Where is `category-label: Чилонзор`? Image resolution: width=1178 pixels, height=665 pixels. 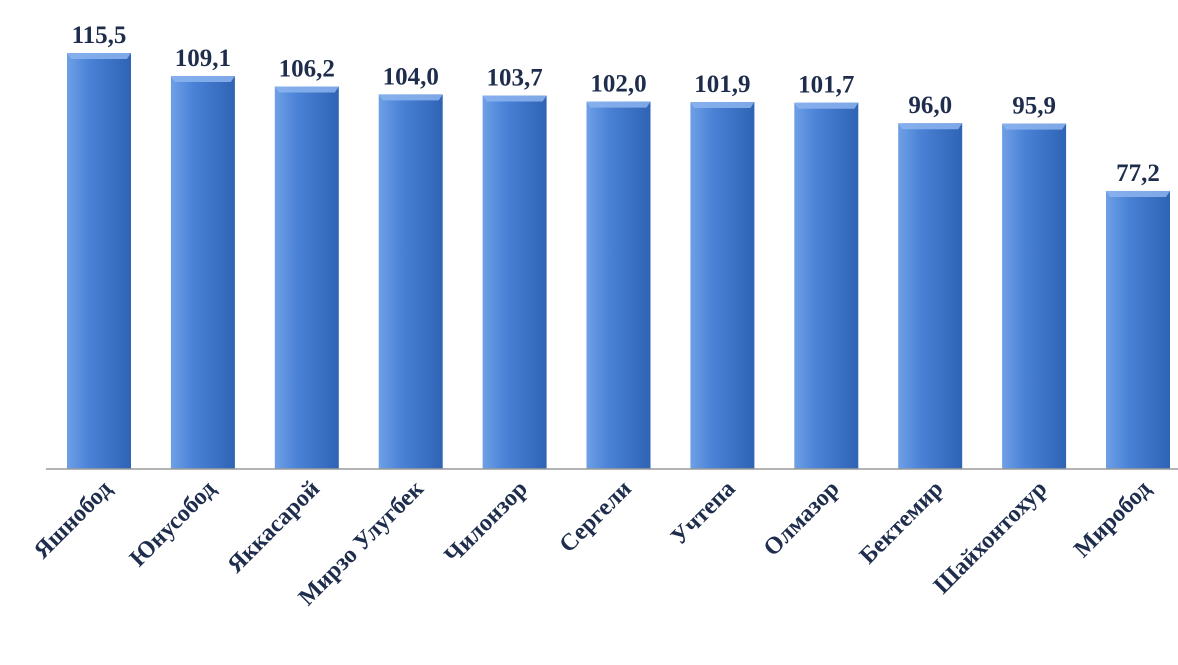
category-label: Чилонзор is located at coordinates (486, 522).